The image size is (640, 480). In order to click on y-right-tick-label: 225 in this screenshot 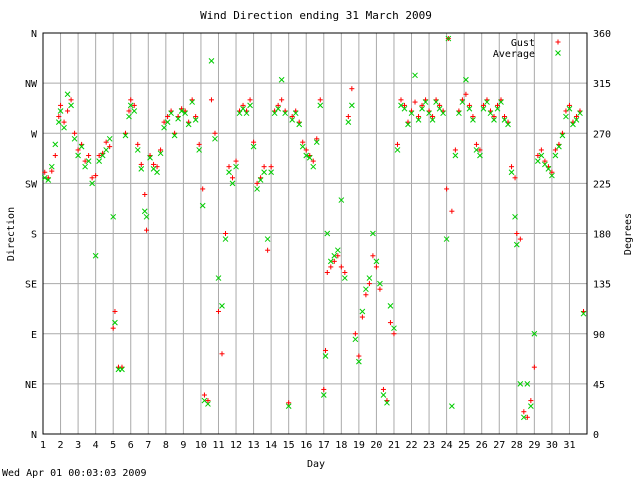, I will do `click(602, 184)`.